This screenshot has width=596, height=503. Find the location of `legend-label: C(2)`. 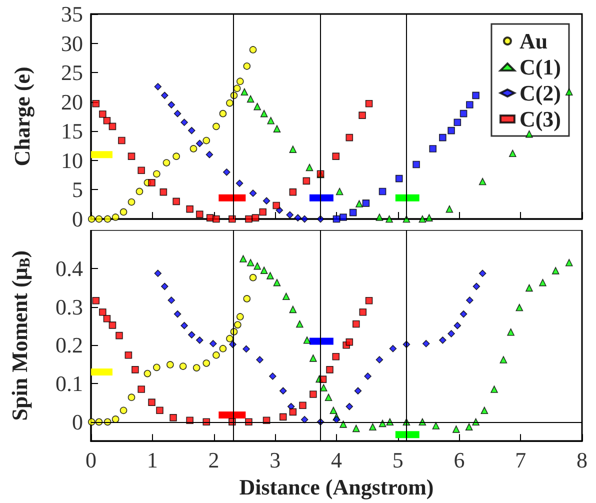

legend-label: C(2) is located at coordinates (540, 93).